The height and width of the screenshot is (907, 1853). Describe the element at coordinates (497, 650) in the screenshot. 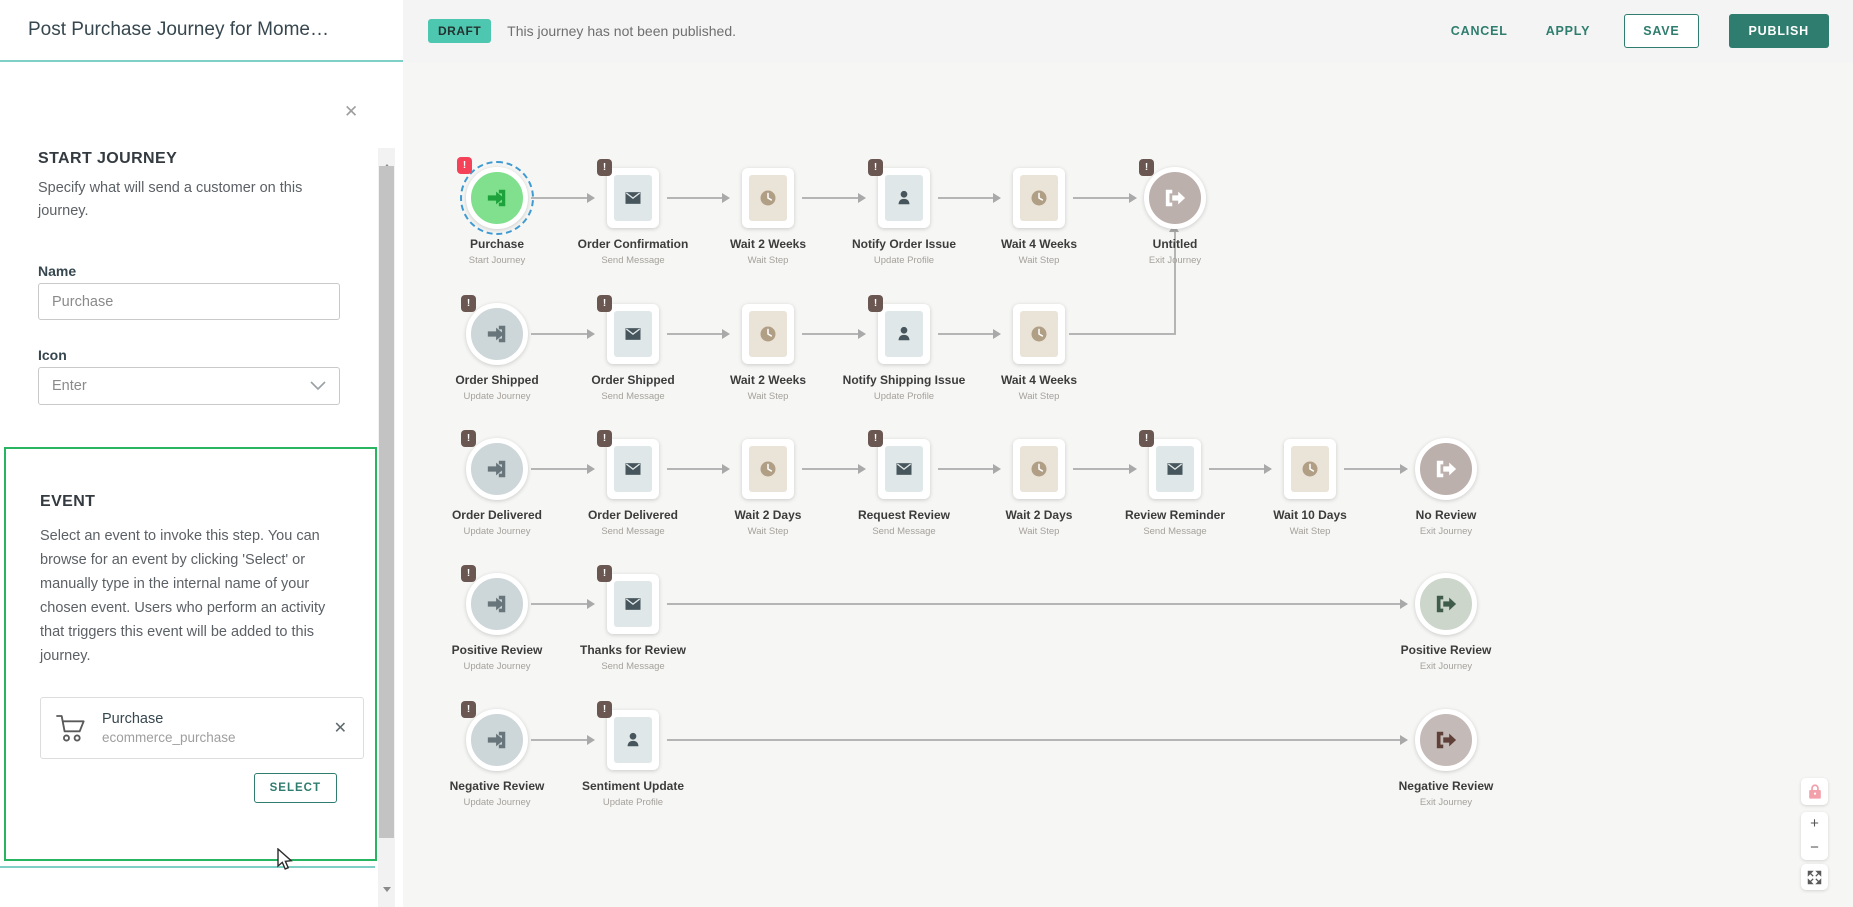

I see `node-label: Positive Review` at that location.